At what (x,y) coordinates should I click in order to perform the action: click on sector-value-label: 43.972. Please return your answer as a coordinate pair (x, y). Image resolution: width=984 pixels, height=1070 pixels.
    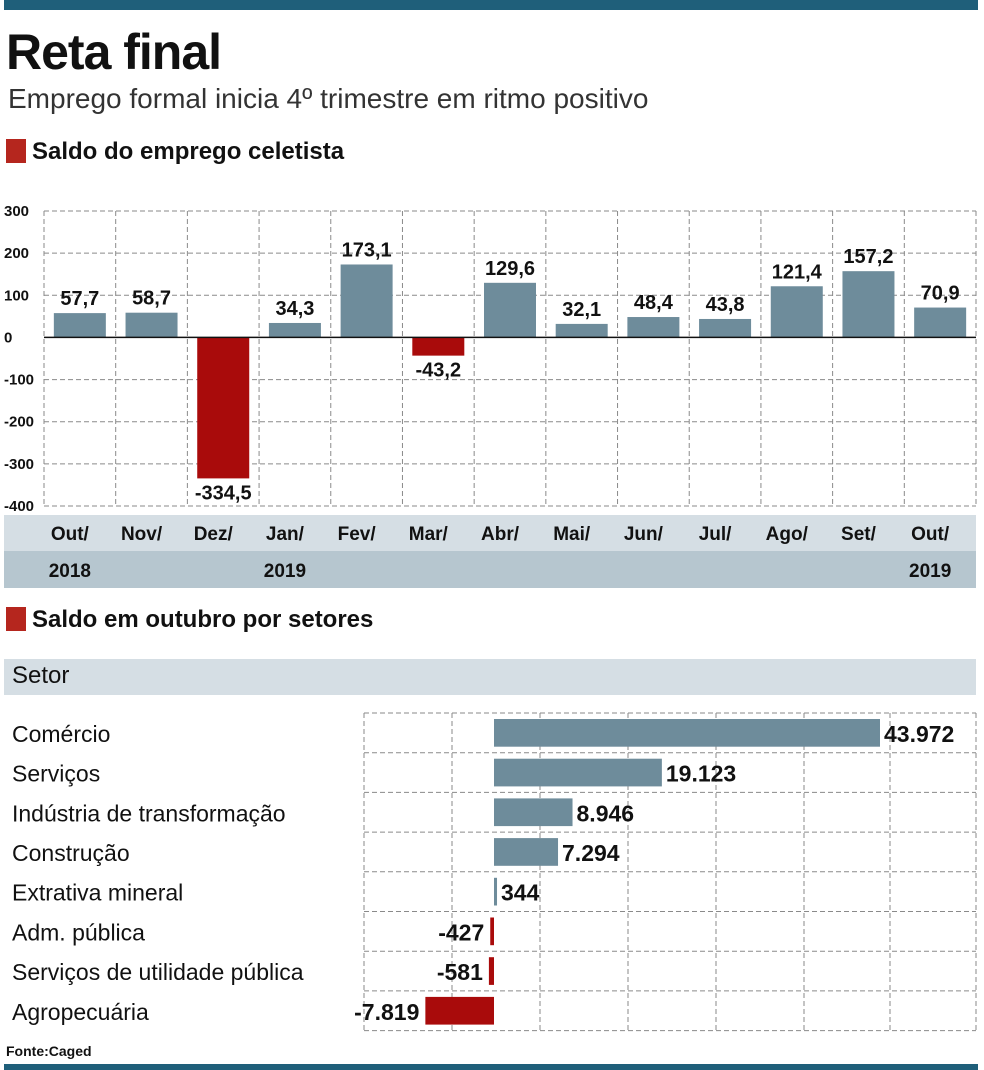
    Looking at the image, I should click on (919, 734).